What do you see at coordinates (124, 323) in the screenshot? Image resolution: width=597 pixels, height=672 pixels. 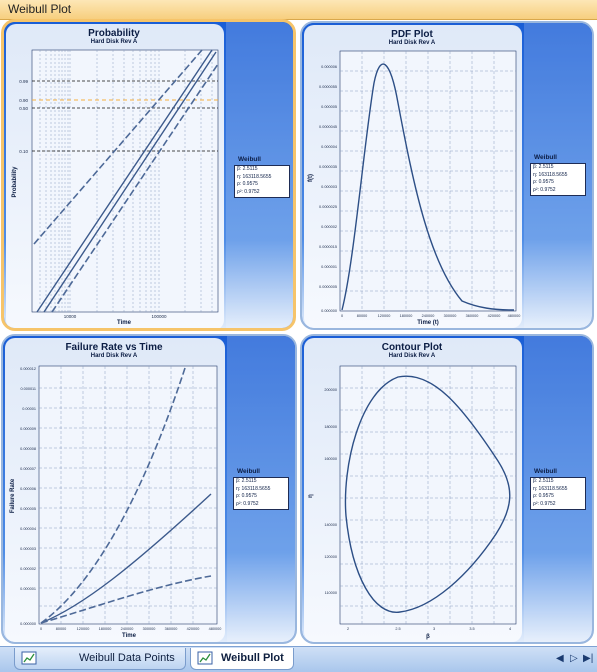 I see `probability-x-axis-label: Time` at bounding box center [124, 323].